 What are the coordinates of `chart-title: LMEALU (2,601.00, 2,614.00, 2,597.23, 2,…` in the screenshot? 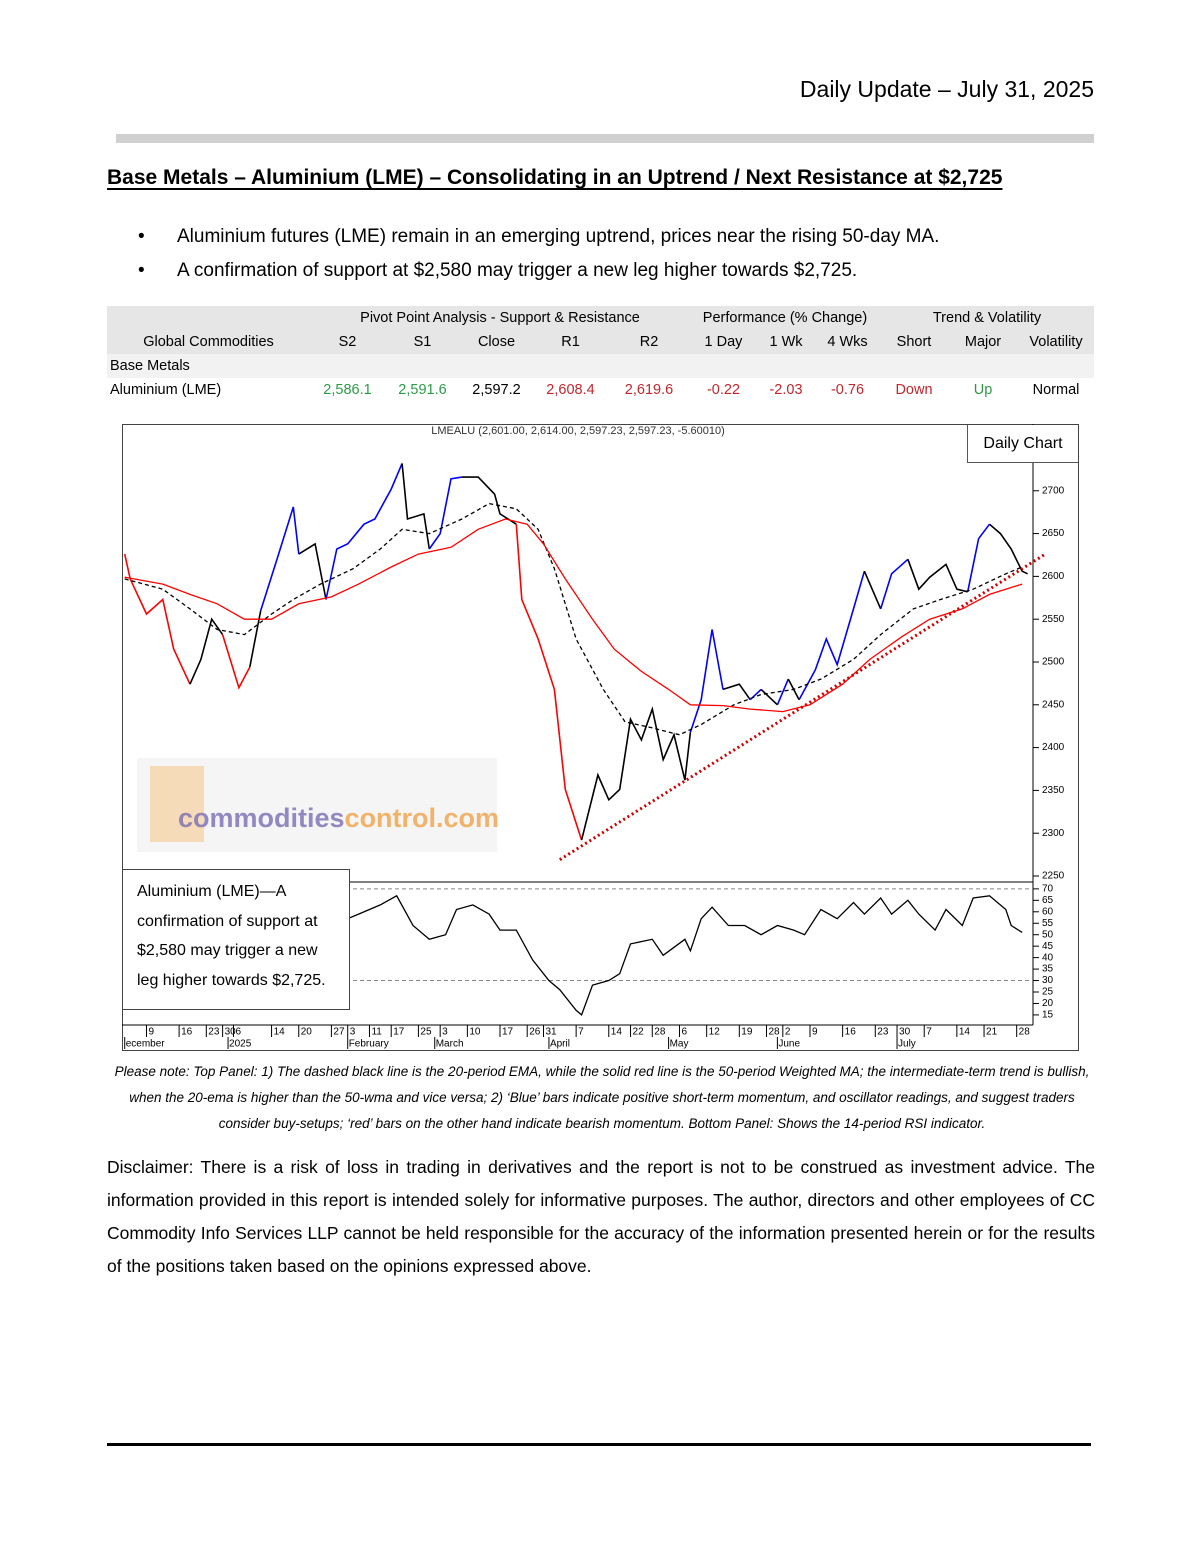 It's located at (578, 431).